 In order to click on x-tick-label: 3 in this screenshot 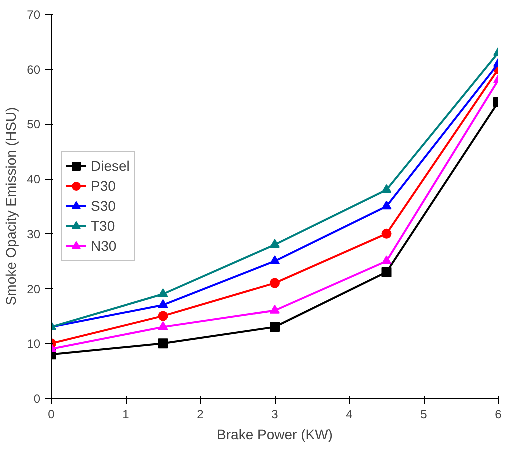, I will do `click(275, 415)`.